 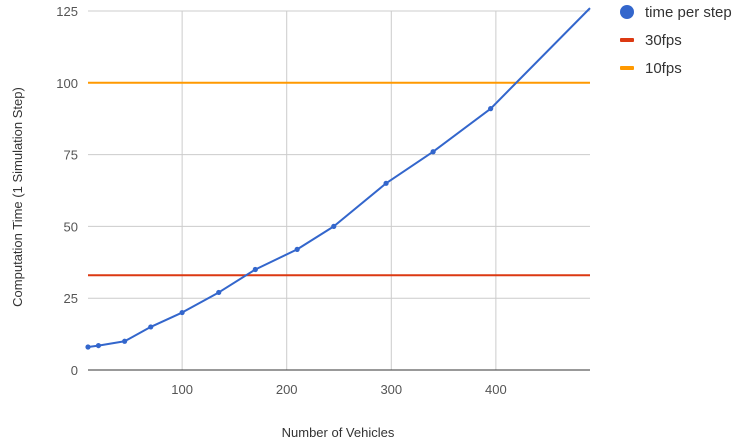 I want to click on legend-label: time per step, so click(x=688, y=12).